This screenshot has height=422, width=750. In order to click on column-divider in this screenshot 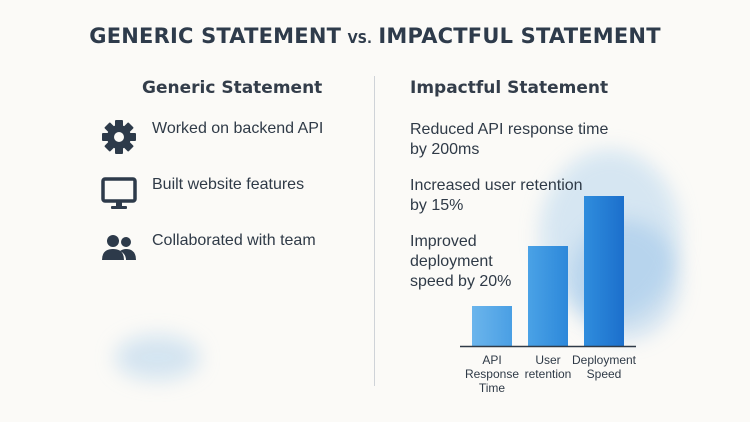, I will do `click(374, 231)`.